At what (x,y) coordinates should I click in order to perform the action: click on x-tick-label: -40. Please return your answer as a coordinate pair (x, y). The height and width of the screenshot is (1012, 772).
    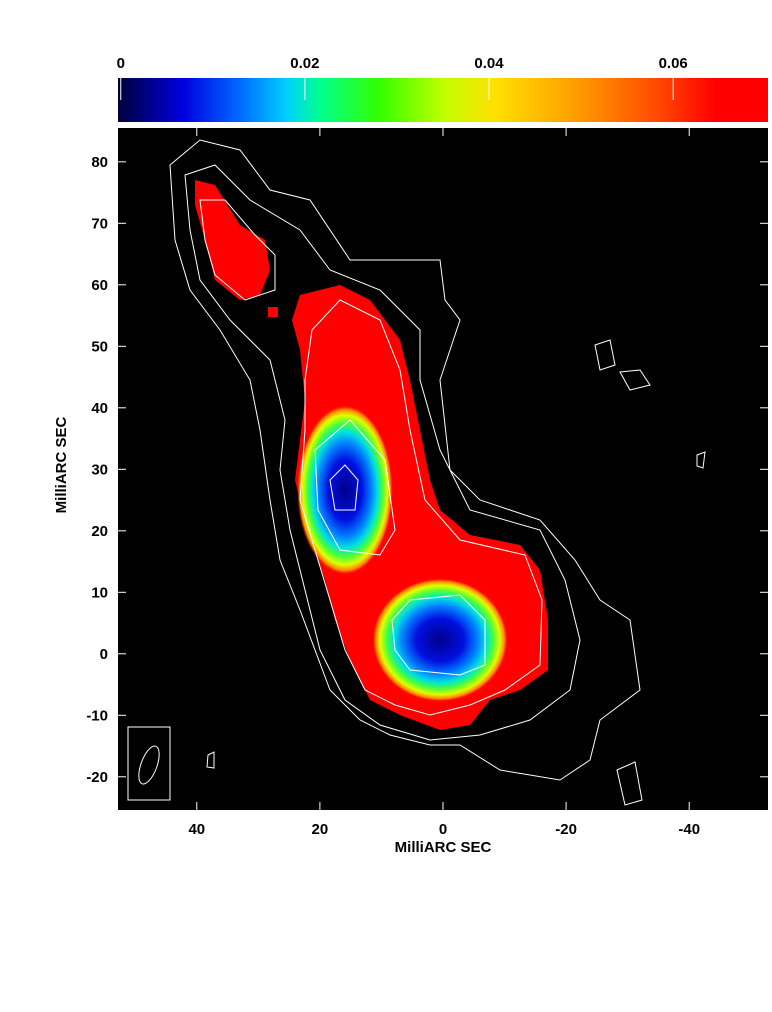
    Looking at the image, I should click on (689, 829).